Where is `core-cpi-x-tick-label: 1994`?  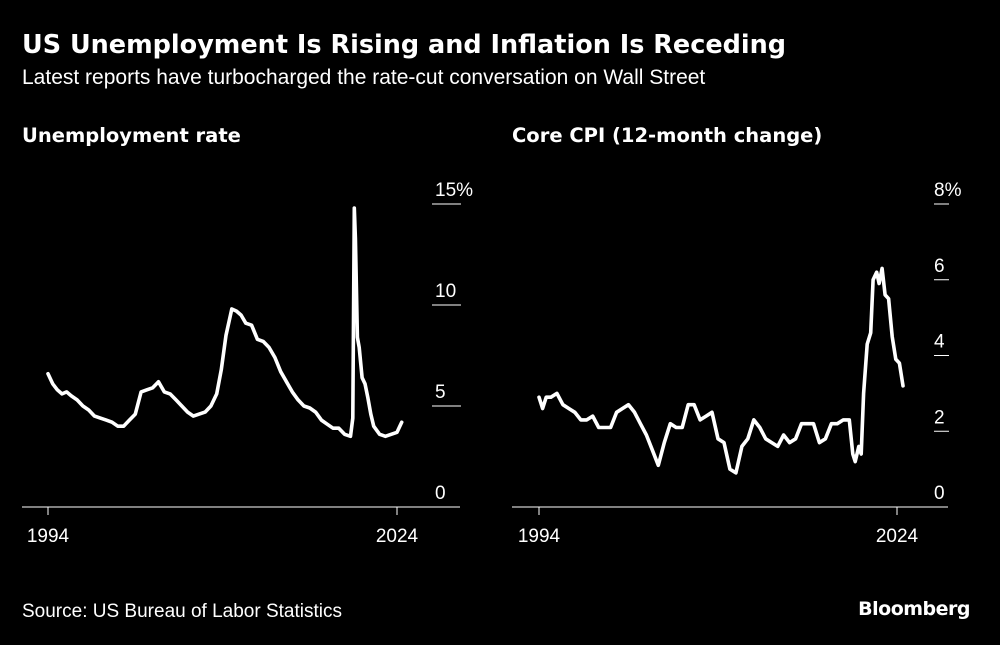 core-cpi-x-tick-label: 1994 is located at coordinates (539, 536).